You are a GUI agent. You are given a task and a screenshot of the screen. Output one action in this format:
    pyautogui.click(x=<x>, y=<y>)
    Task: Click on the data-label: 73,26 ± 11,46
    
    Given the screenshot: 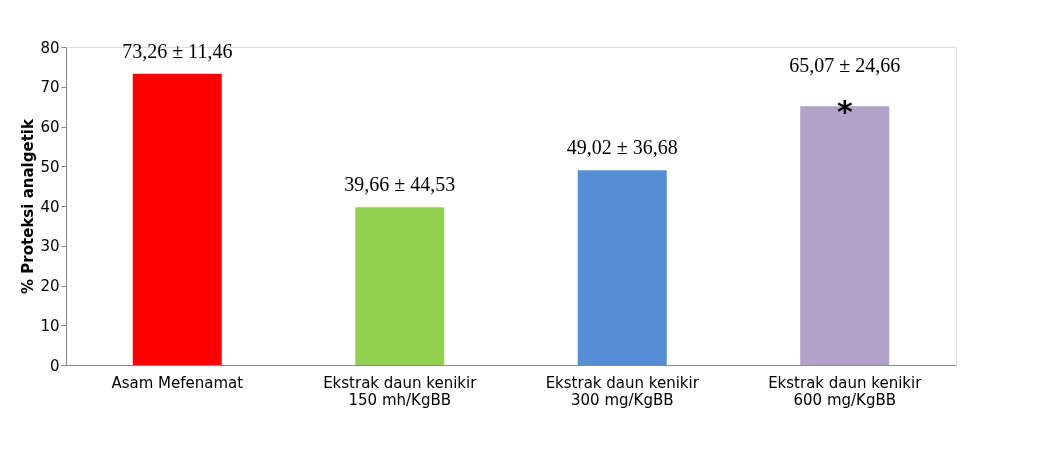 What is the action you would take?
    pyautogui.click(x=177, y=50)
    